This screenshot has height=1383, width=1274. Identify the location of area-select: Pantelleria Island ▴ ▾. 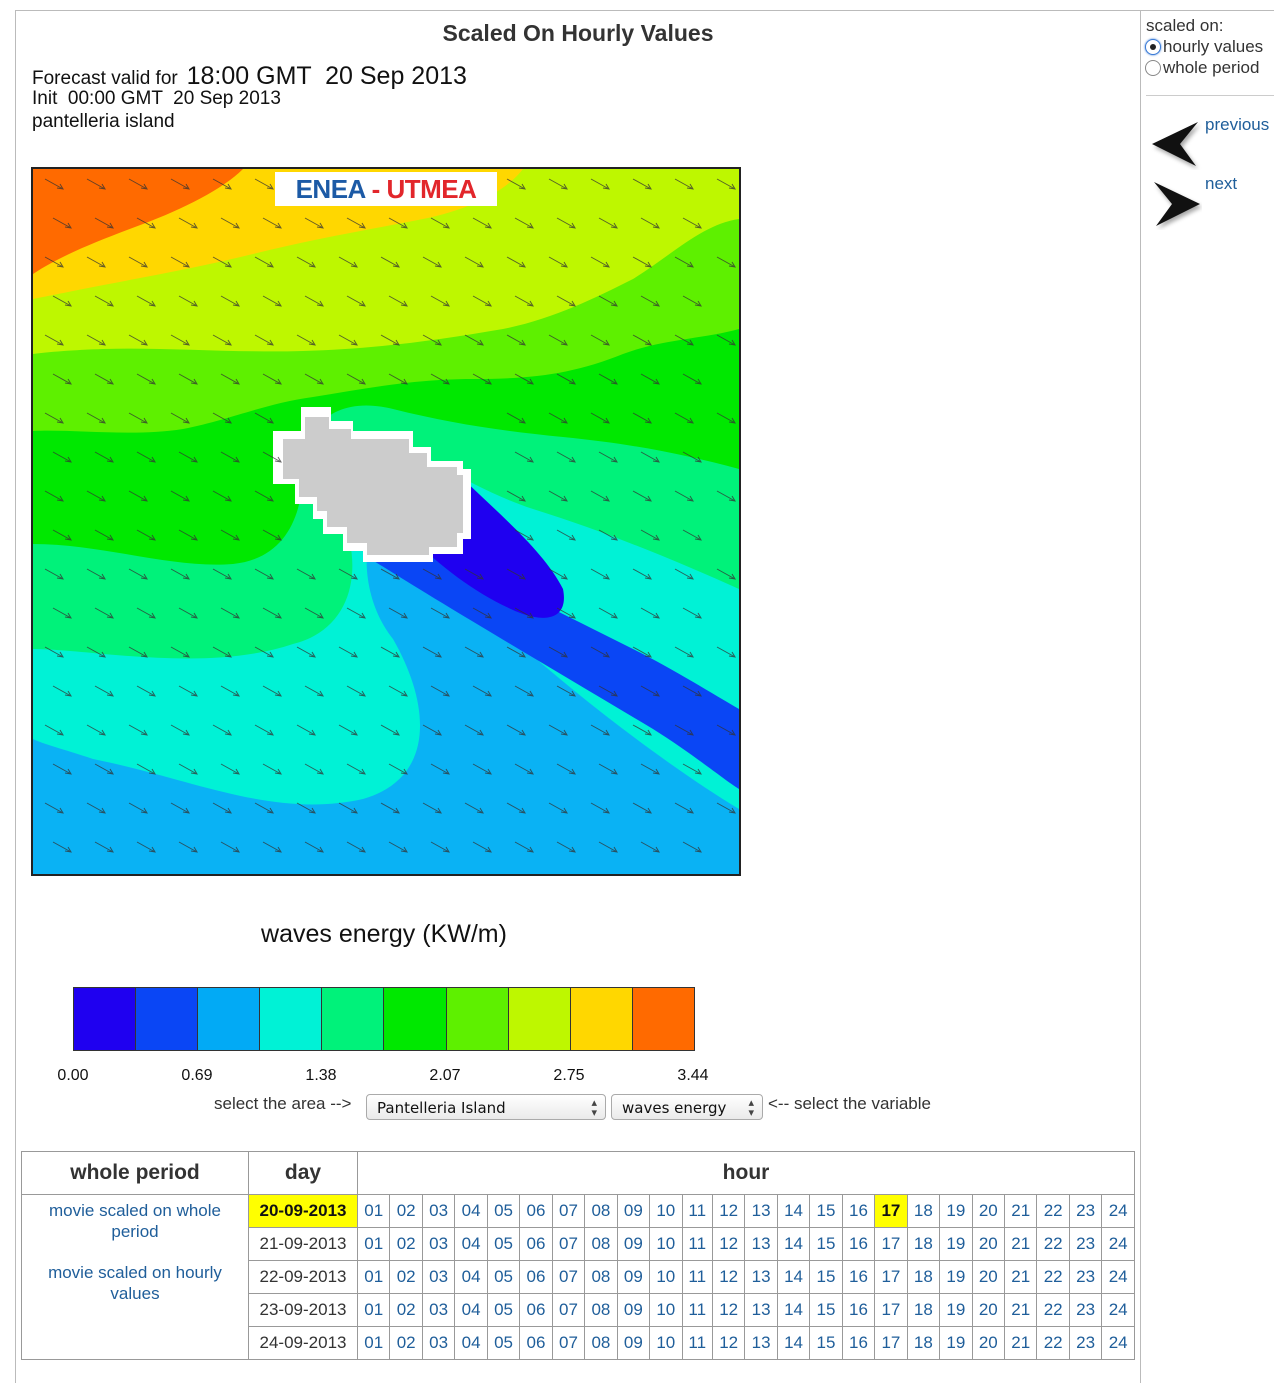
(486, 1107).